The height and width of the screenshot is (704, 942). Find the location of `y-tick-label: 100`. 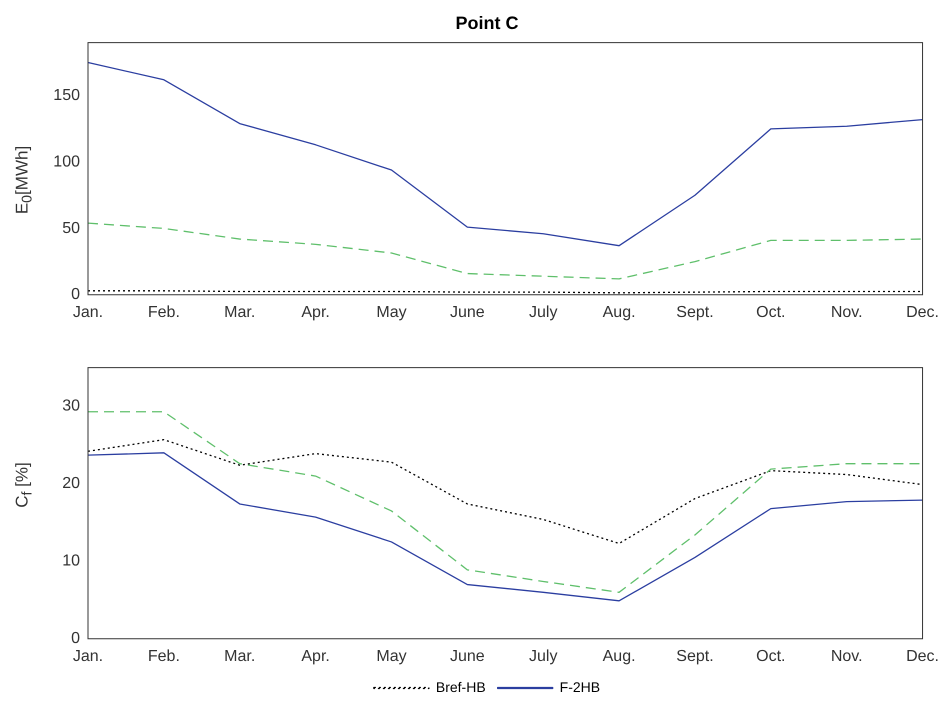

y-tick-label: 100 is located at coordinates (66, 161).